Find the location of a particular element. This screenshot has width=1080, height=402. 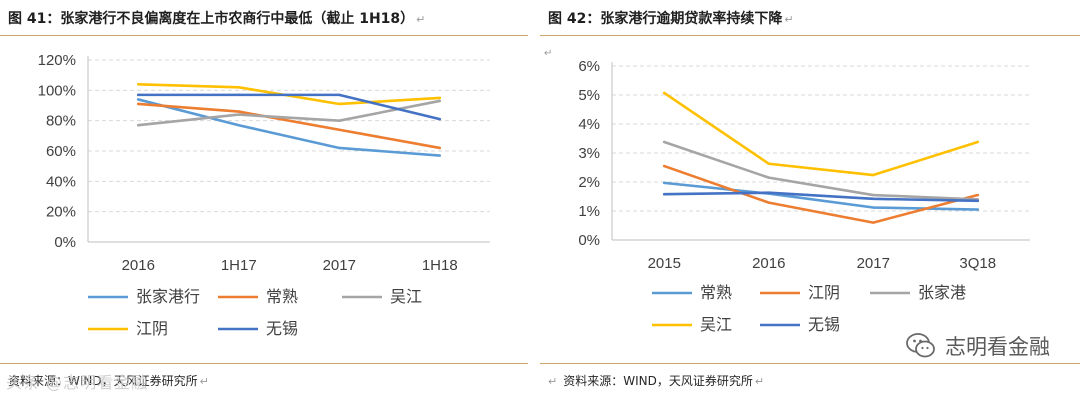

legend-label: 张家港行 is located at coordinates (168, 297).